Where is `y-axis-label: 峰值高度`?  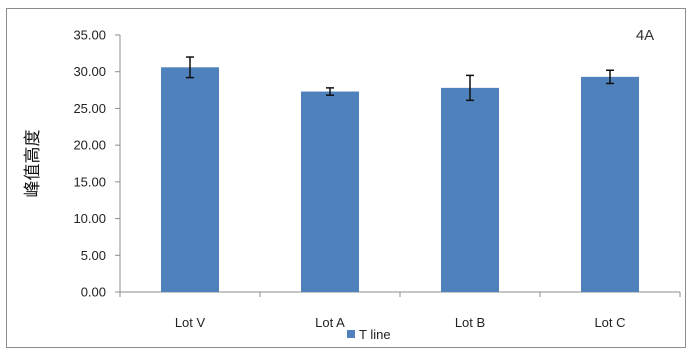
y-axis-label: 峰值高度 is located at coordinates (33, 164).